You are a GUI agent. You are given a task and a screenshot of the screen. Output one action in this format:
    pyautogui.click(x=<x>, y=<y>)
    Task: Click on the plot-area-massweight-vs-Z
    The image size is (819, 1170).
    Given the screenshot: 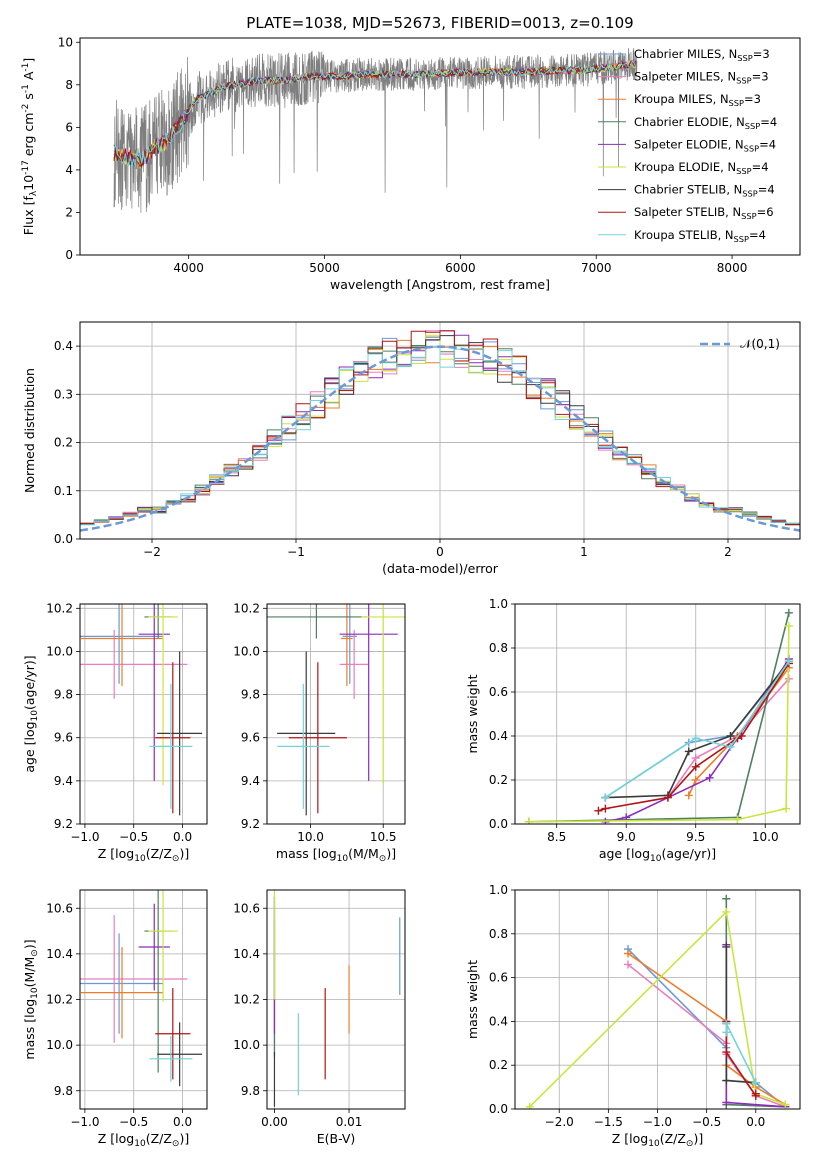 What is the action you would take?
    pyautogui.click(x=657, y=1001)
    